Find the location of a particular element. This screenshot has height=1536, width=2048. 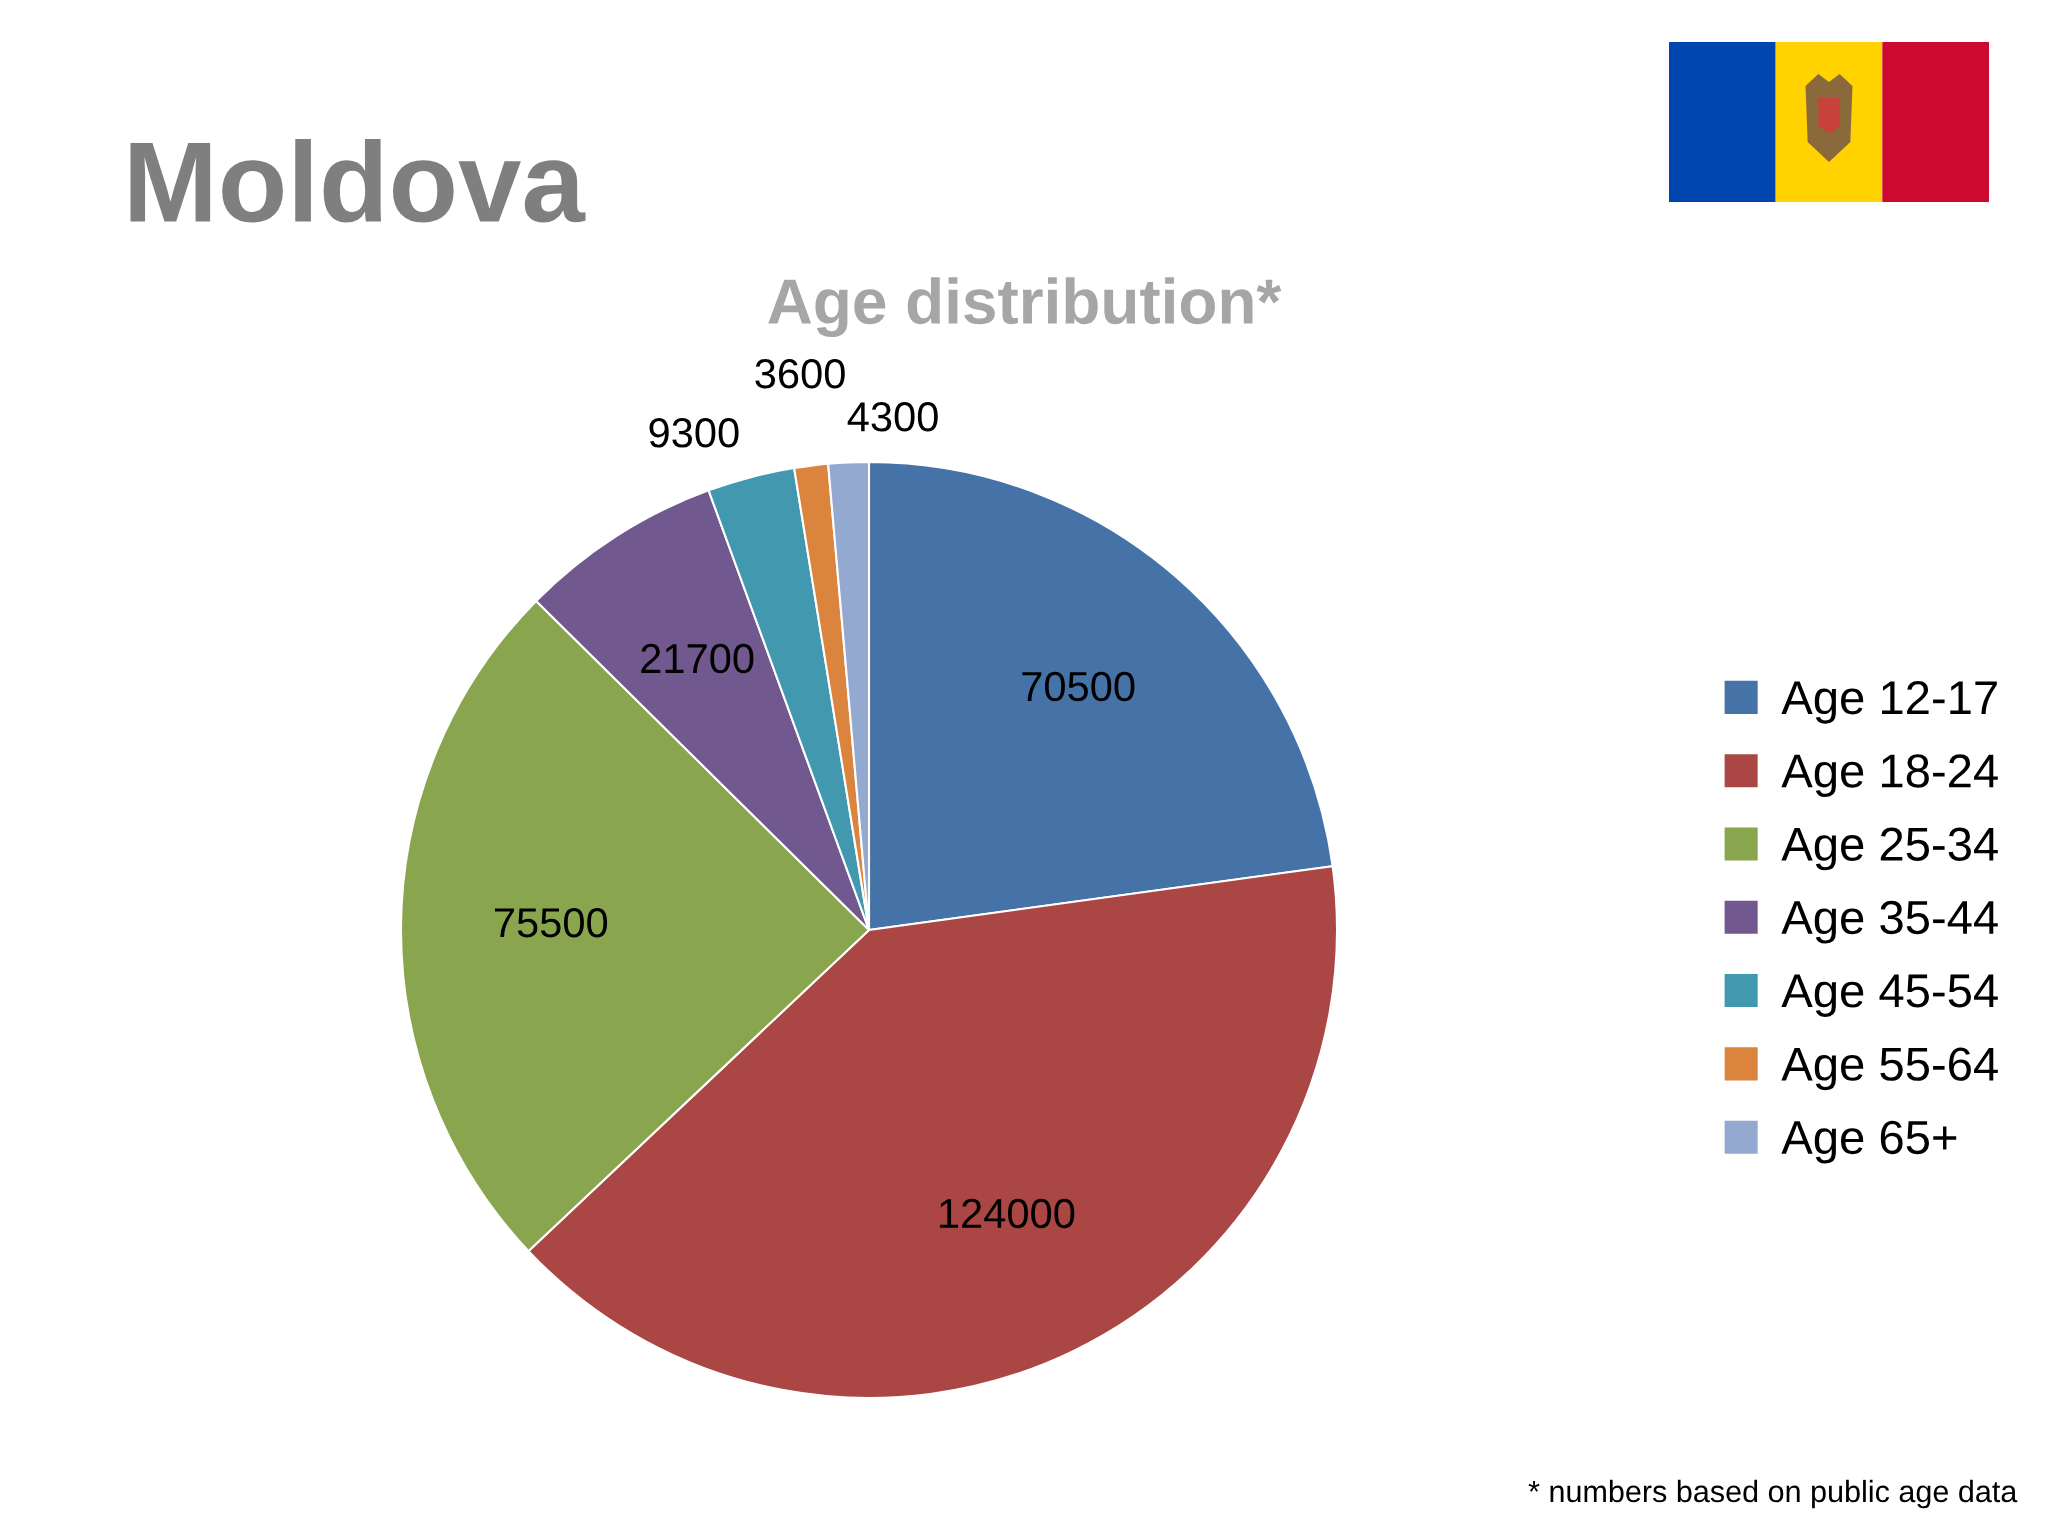

legend-label: Age 65+ is located at coordinates (1869, 1142).